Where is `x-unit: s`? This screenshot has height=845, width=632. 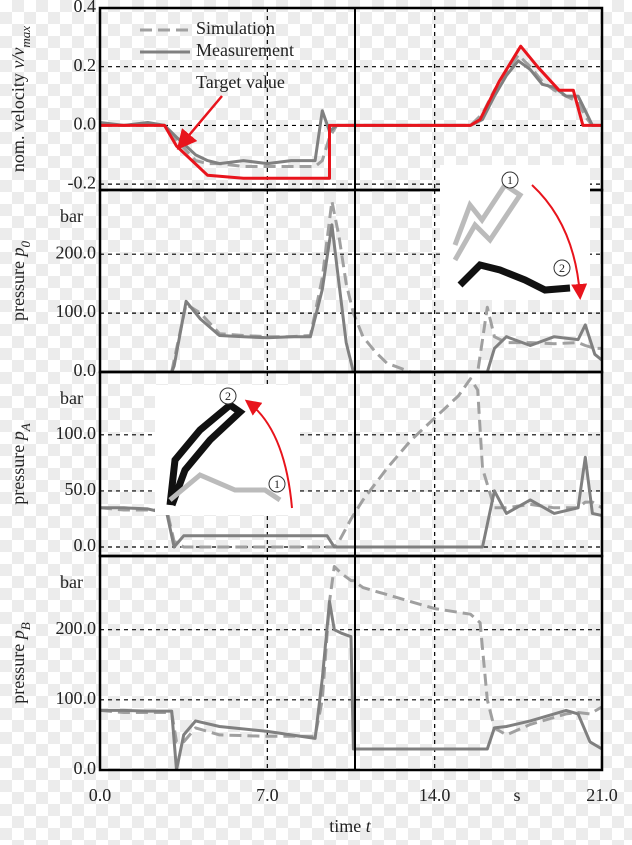 x-unit: s is located at coordinates (516, 795).